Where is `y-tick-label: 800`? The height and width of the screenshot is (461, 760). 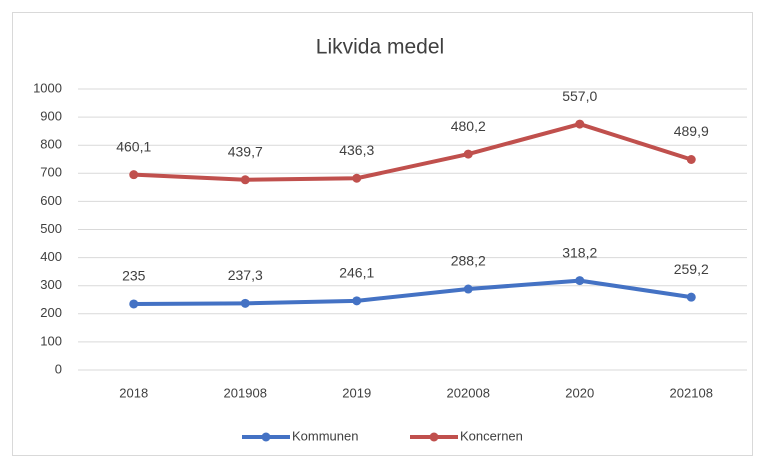
y-tick-label: 800 is located at coordinates (51, 144).